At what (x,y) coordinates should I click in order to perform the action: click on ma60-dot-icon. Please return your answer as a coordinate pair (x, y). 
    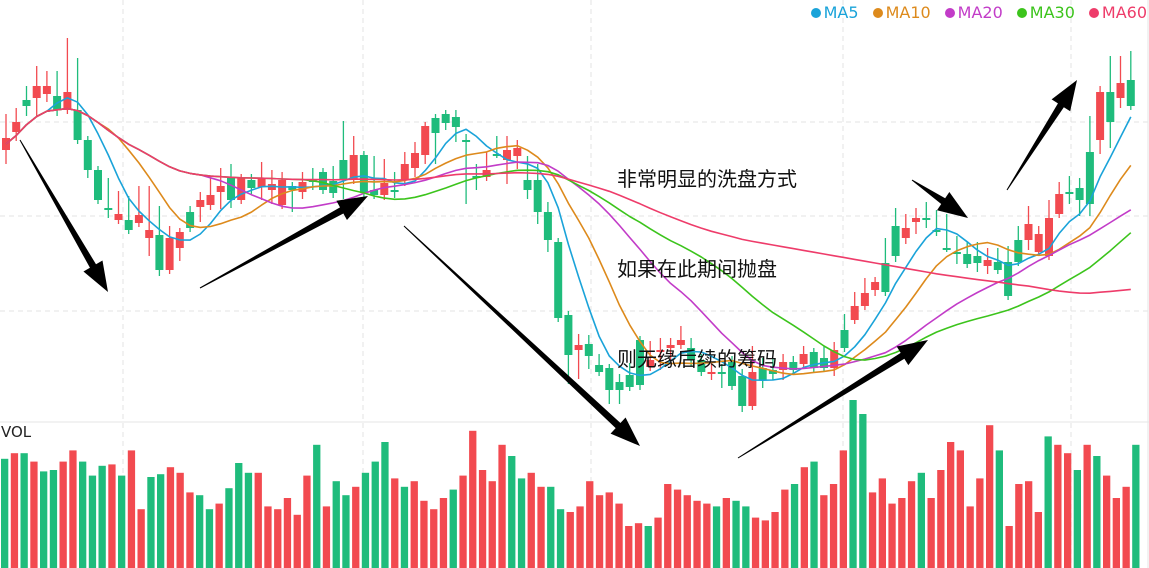
    Looking at the image, I should click on (1093, 12).